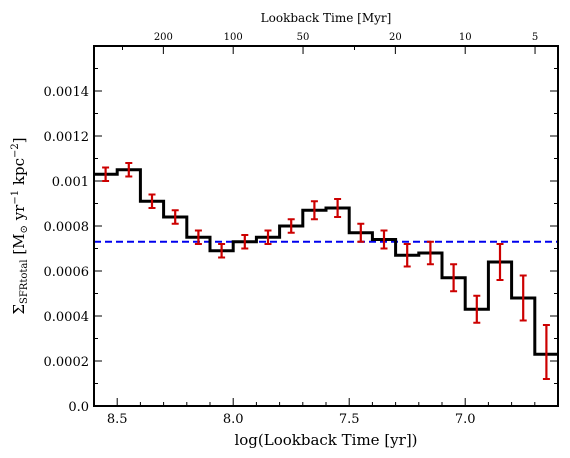 The width and height of the screenshot is (570, 458). Describe the element at coordinates (67, 137) in the screenshot. I see `y-tick-label: 0.0012` at that location.